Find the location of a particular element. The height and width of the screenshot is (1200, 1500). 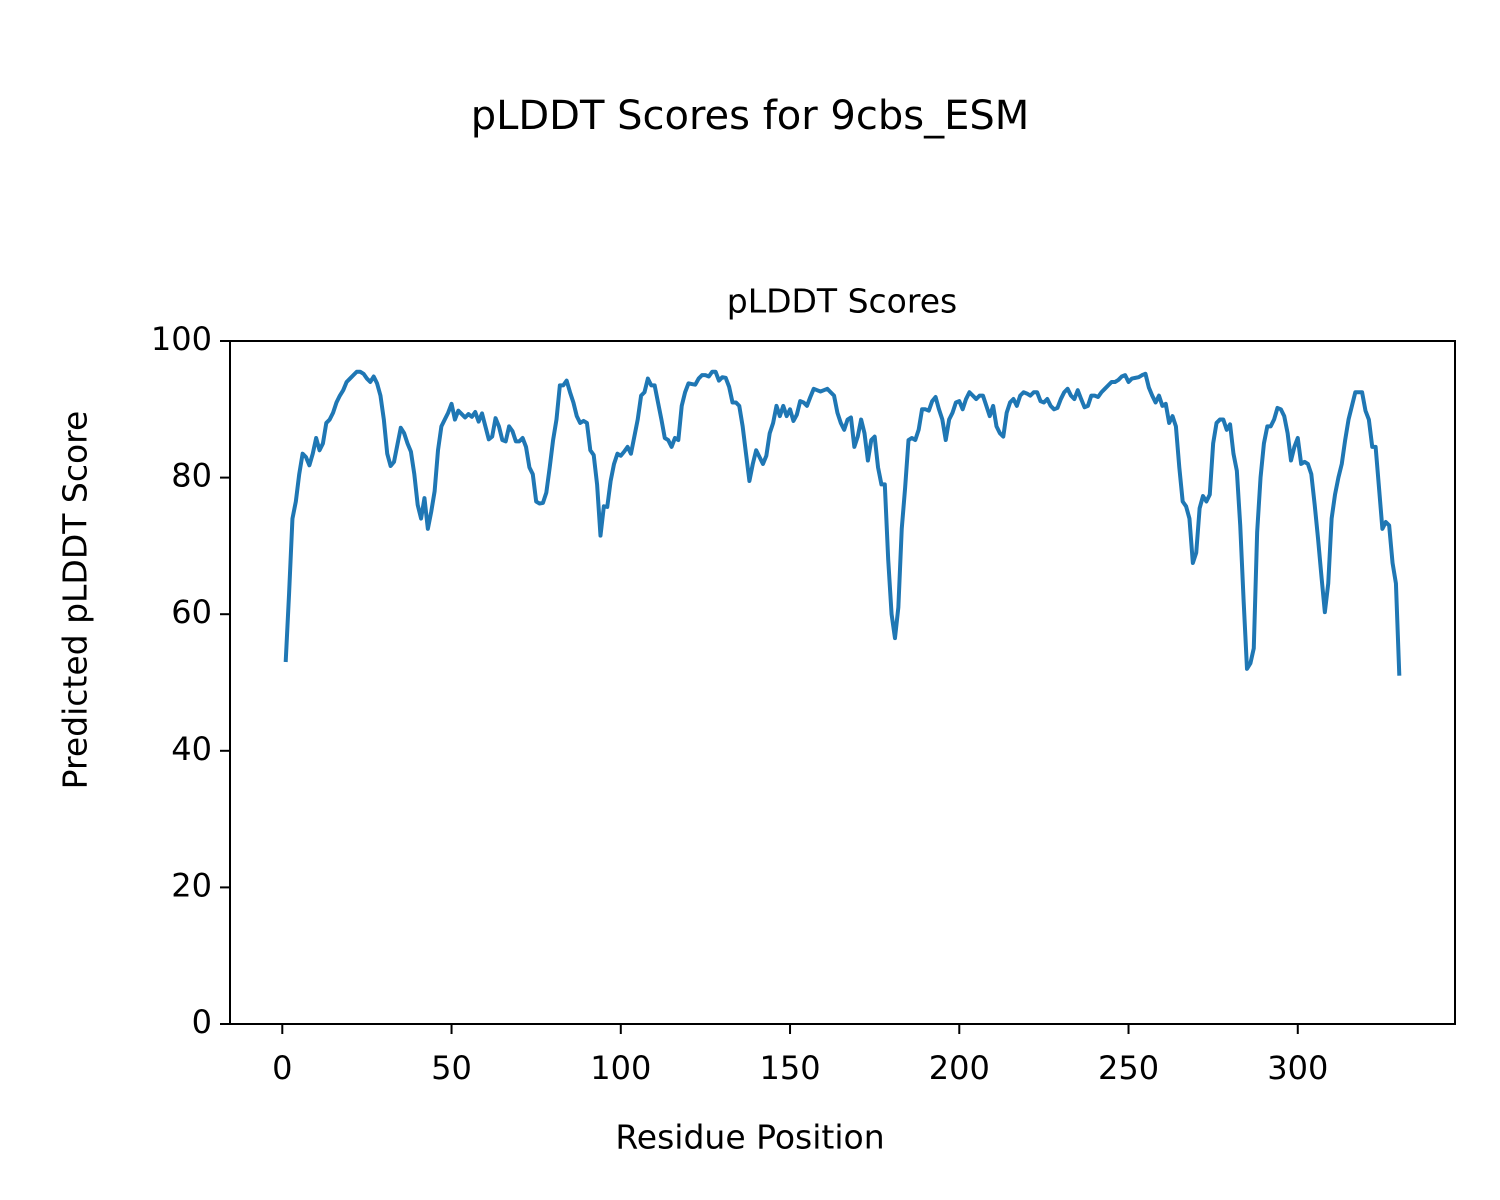

x-tick-label: 100 is located at coordinates (620, 1068).